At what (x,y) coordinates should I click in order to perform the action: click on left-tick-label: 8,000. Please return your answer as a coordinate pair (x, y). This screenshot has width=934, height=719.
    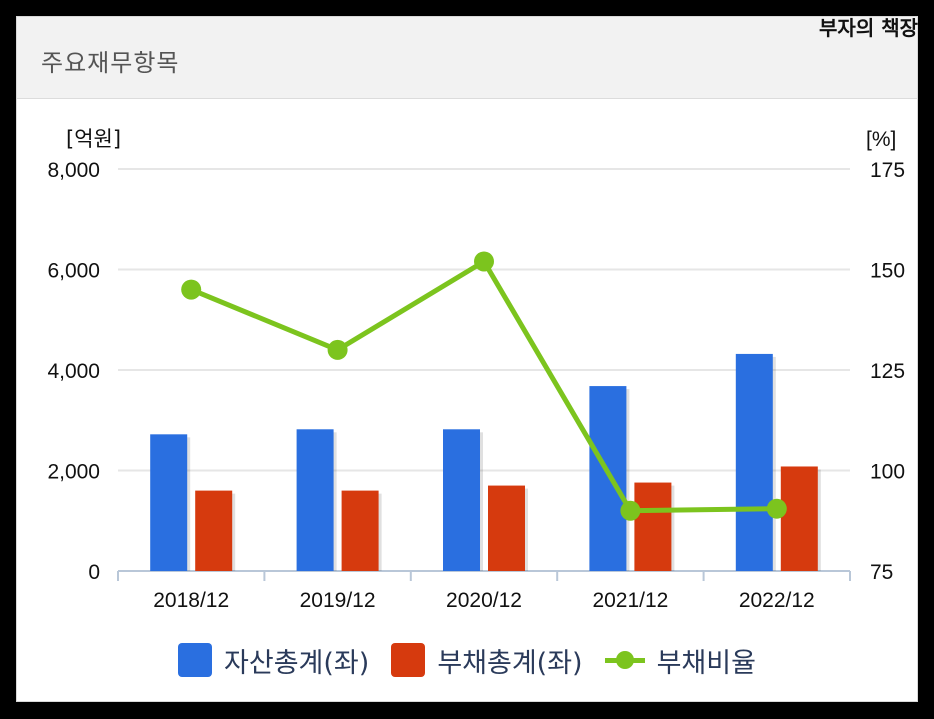
    Looking at the image, I should click on (73, 170).